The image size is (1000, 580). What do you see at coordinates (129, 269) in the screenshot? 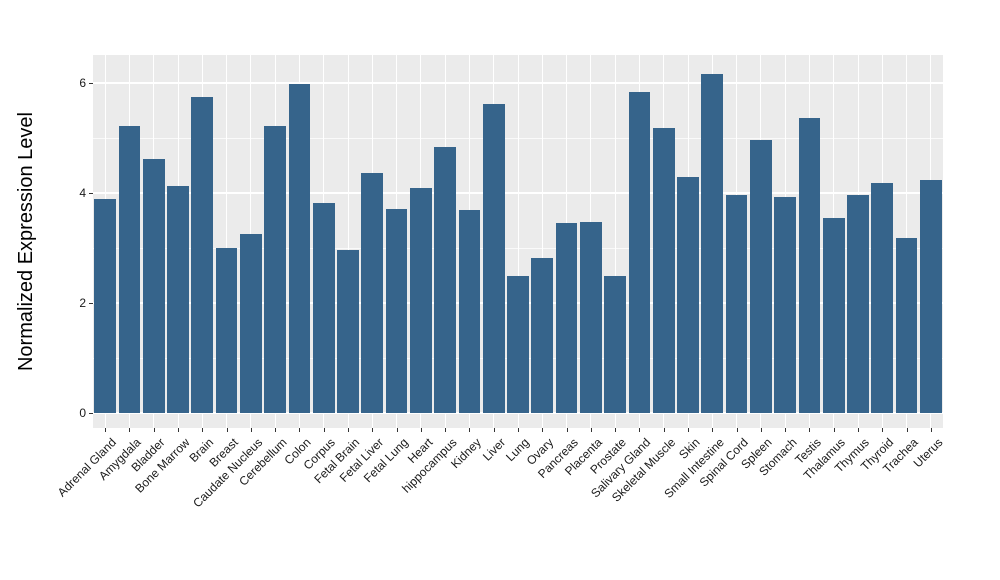
I see `bar-amygdala` at bounding box center [129, 269].